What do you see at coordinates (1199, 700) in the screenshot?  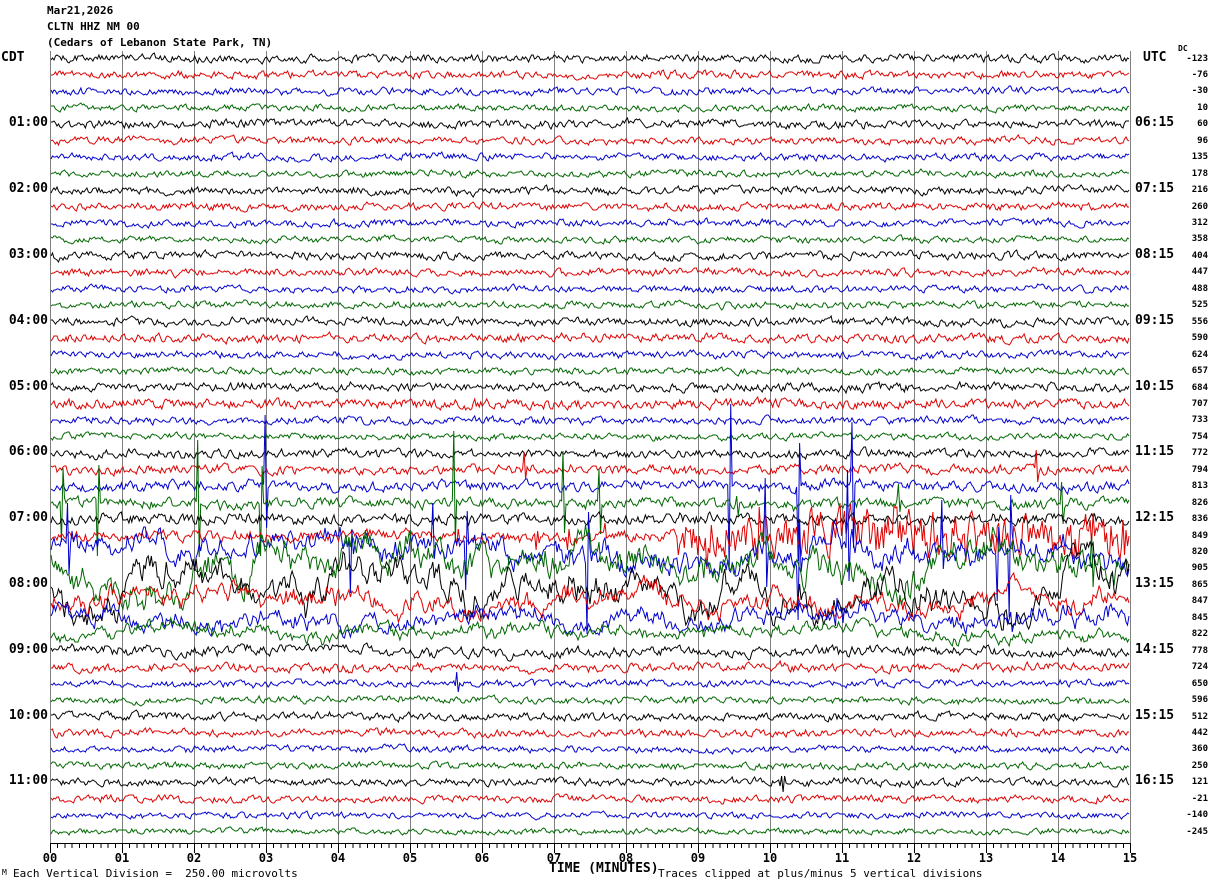 I see `dc-value: 596` at bounding box center [1199, 700].